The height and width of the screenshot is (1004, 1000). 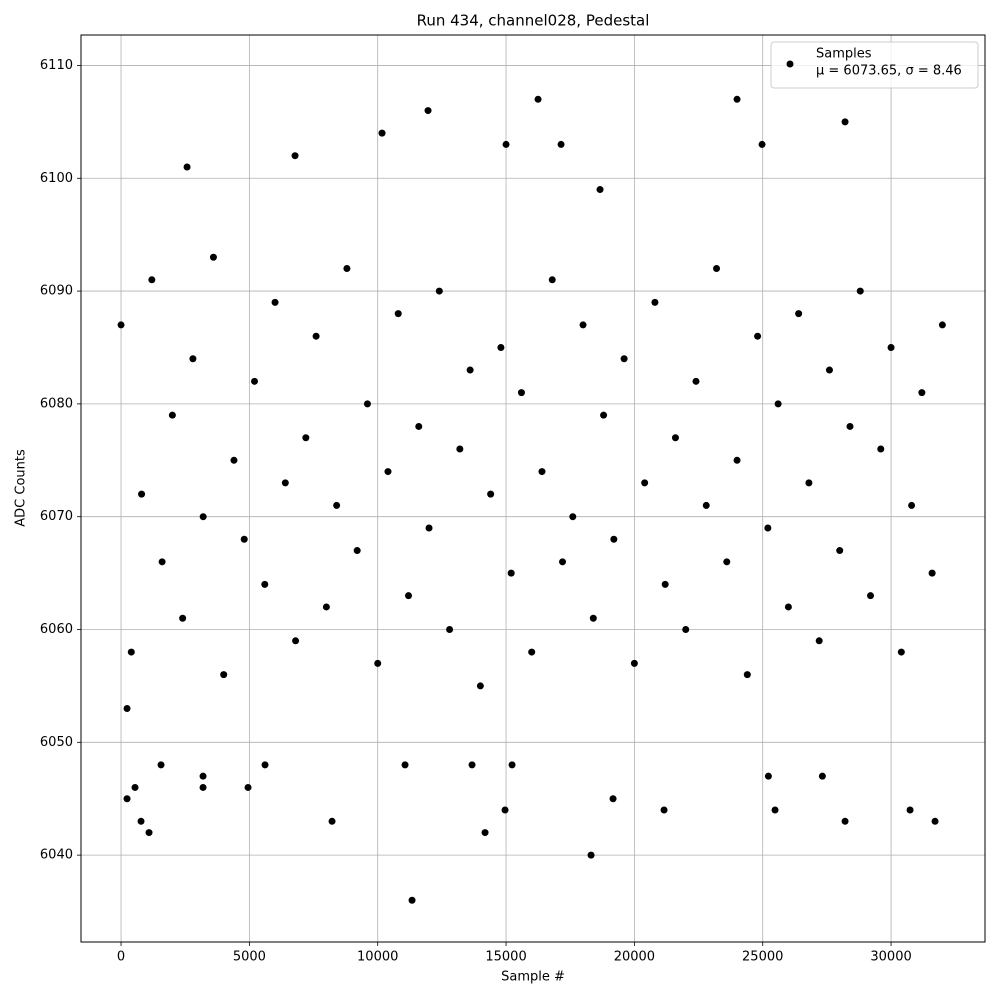 I want to click on x-tick-label: 15000, so click(x=505, y=957).